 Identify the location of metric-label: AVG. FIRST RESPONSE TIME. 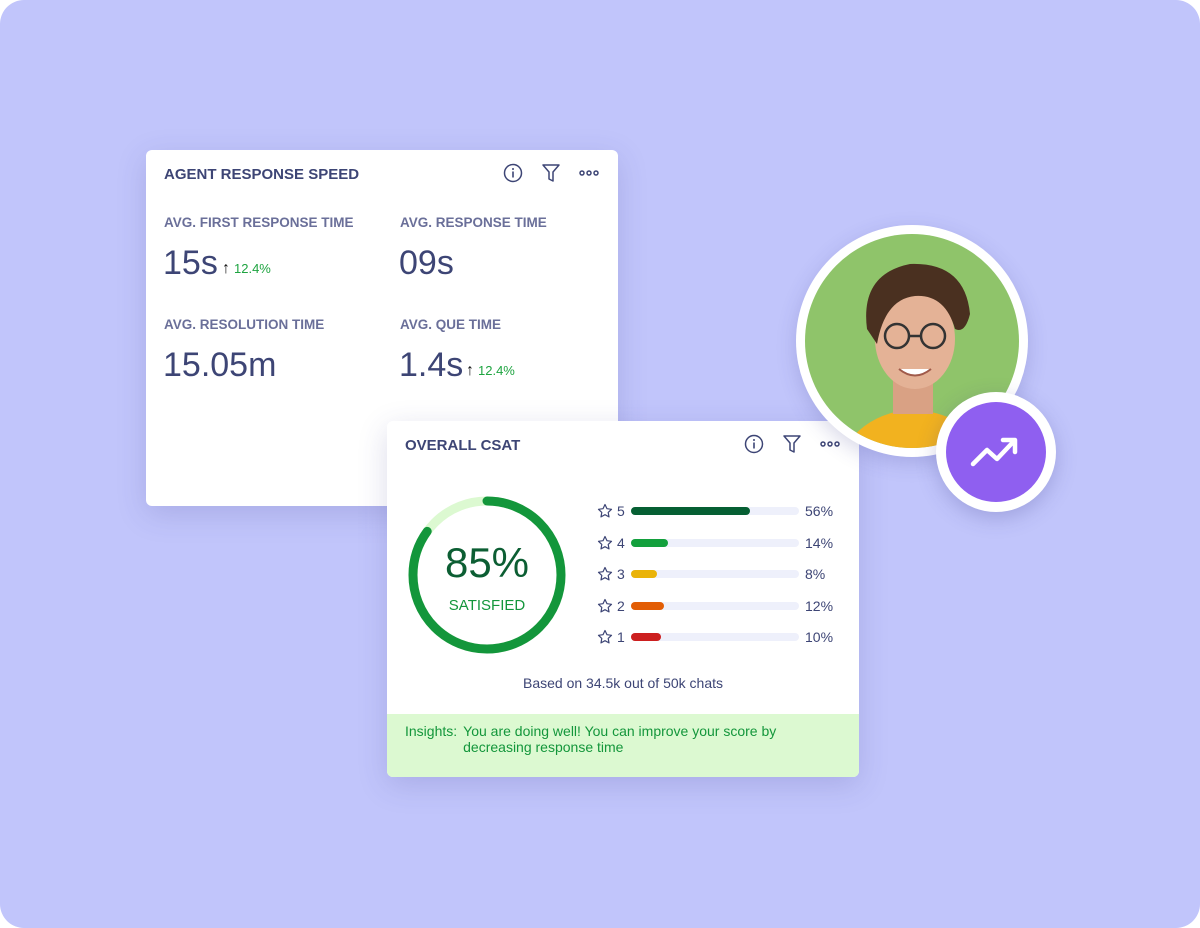
(259, 222).